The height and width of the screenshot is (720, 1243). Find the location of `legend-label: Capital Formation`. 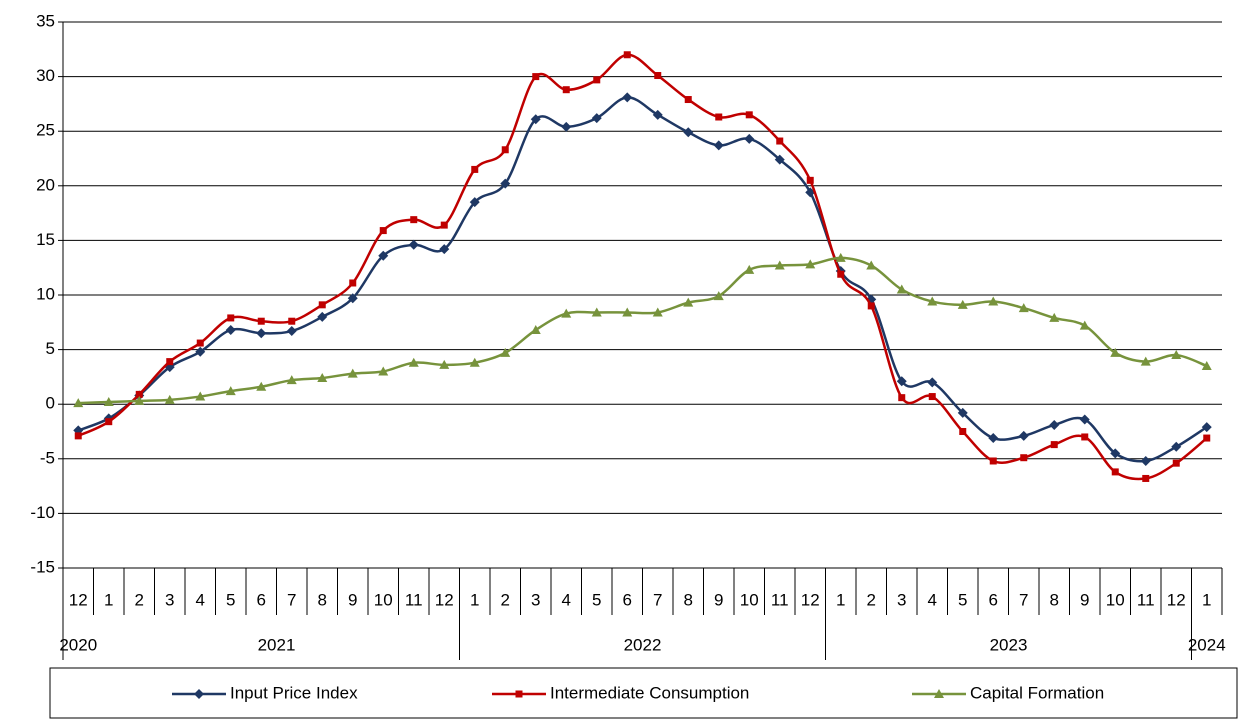

legend-label: Capital Formation is located at coordinates (1037, 692).